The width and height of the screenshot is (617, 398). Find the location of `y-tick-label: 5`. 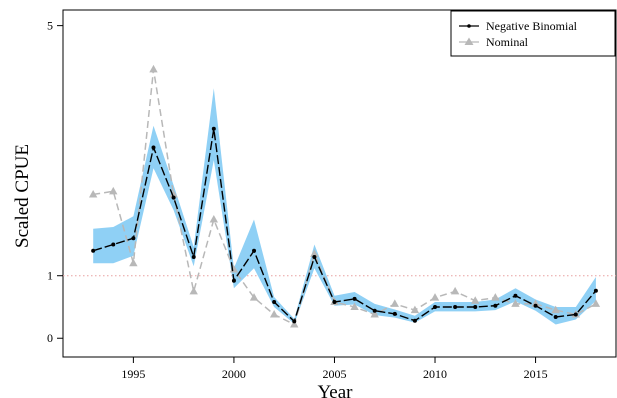

y-tick-label: 5 is located at coordinates (50, 26).